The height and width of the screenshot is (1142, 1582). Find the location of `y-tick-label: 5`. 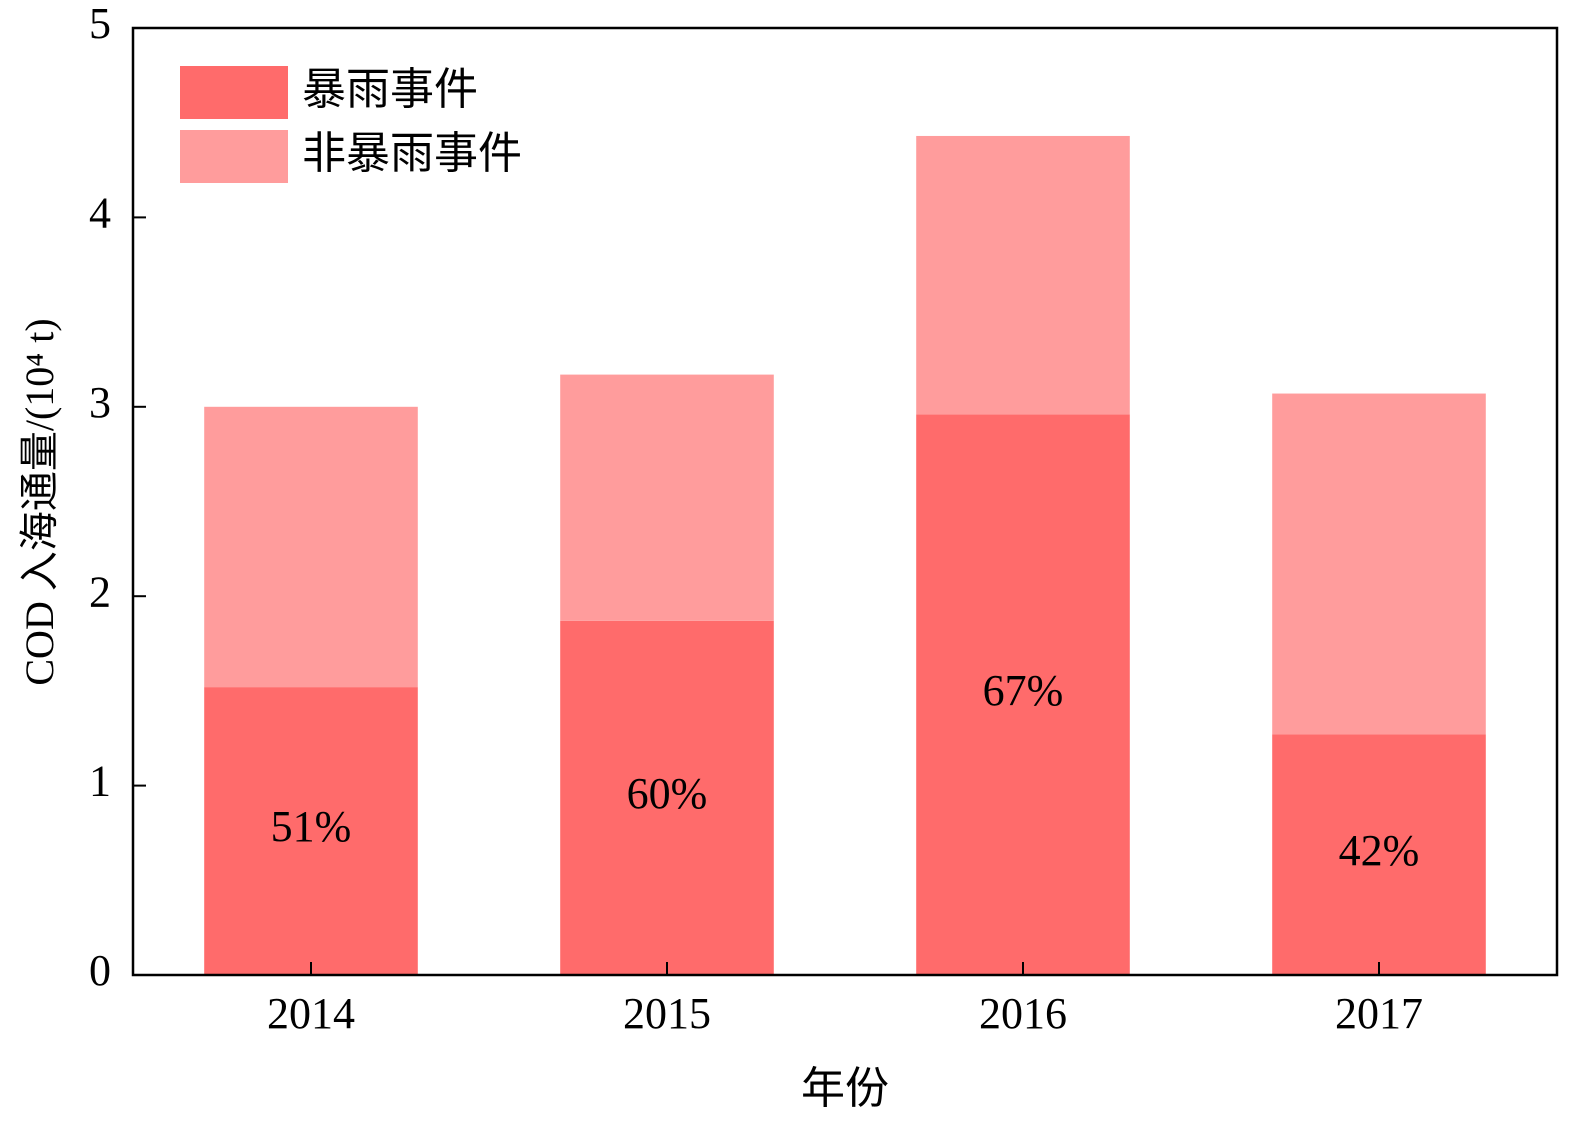

y-tick-label: 5 is located at coordinates (100, 24).